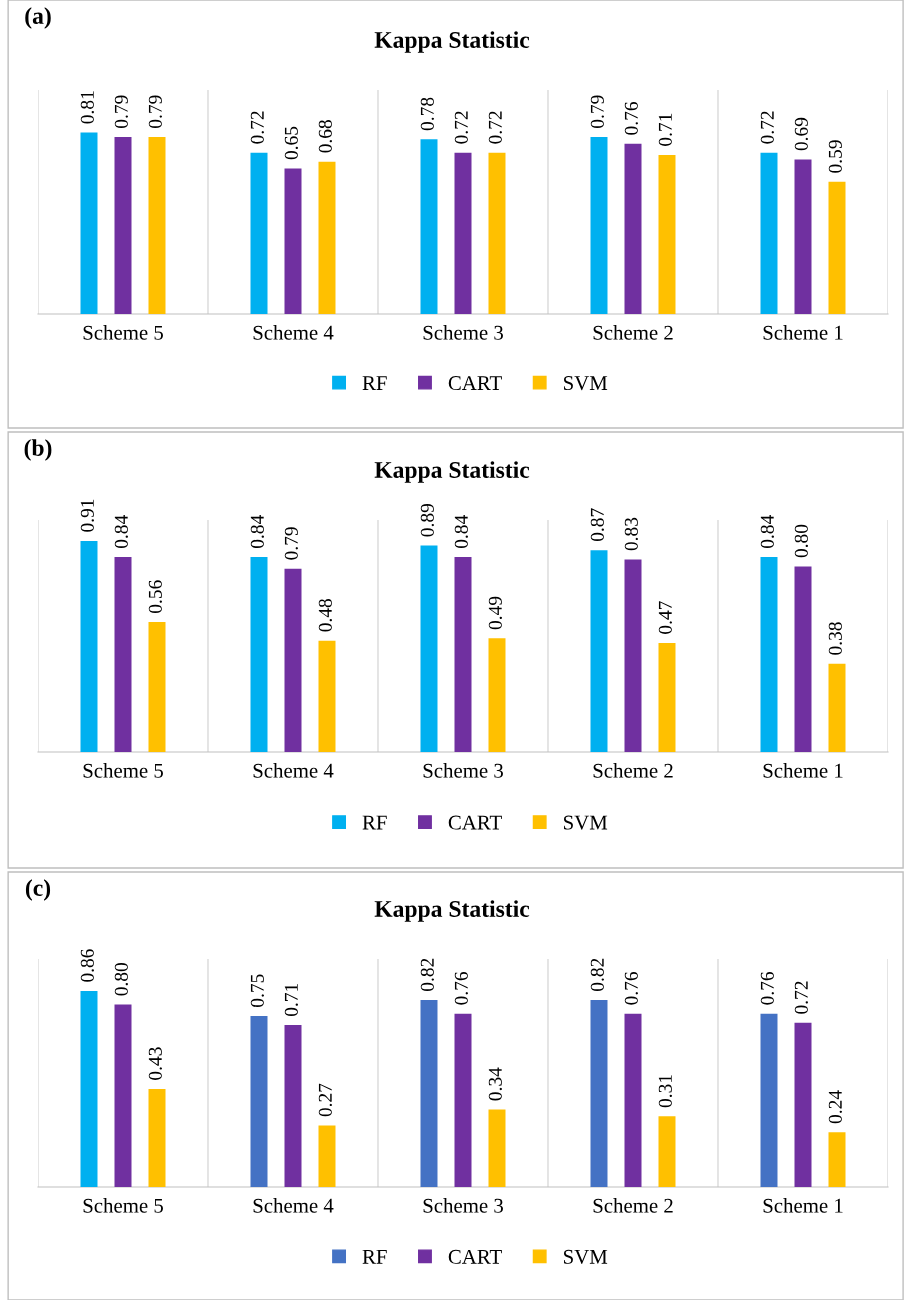 The width and height of the screenshot is (904, 1300). I want to click on data-label: 0.80, so click(801, 541).